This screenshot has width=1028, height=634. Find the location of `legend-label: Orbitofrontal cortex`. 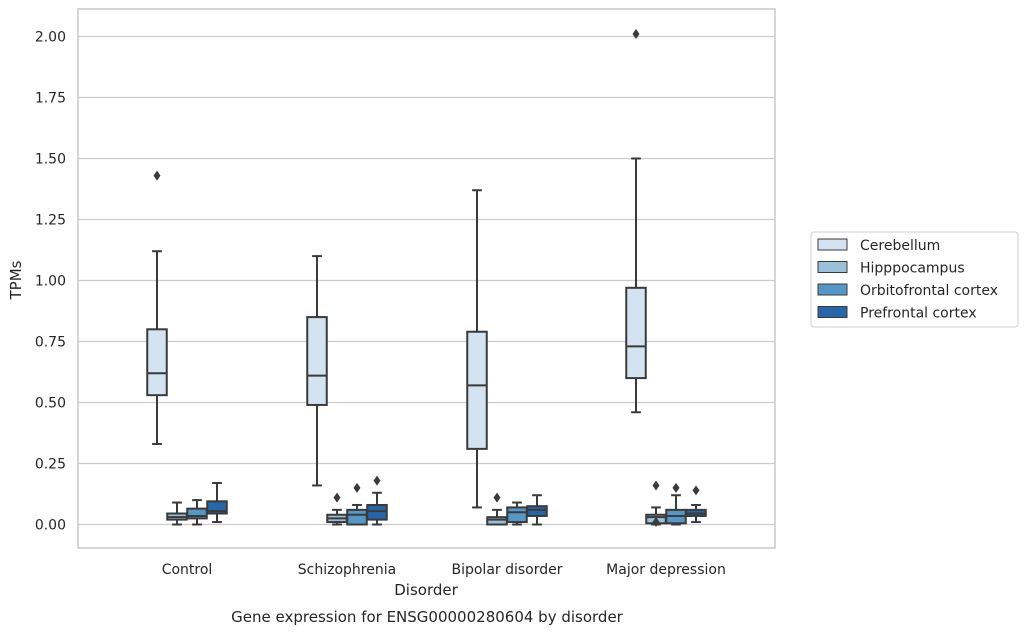

legend-label: Orbitofrontal cortex is located at coordinates (929, 291).